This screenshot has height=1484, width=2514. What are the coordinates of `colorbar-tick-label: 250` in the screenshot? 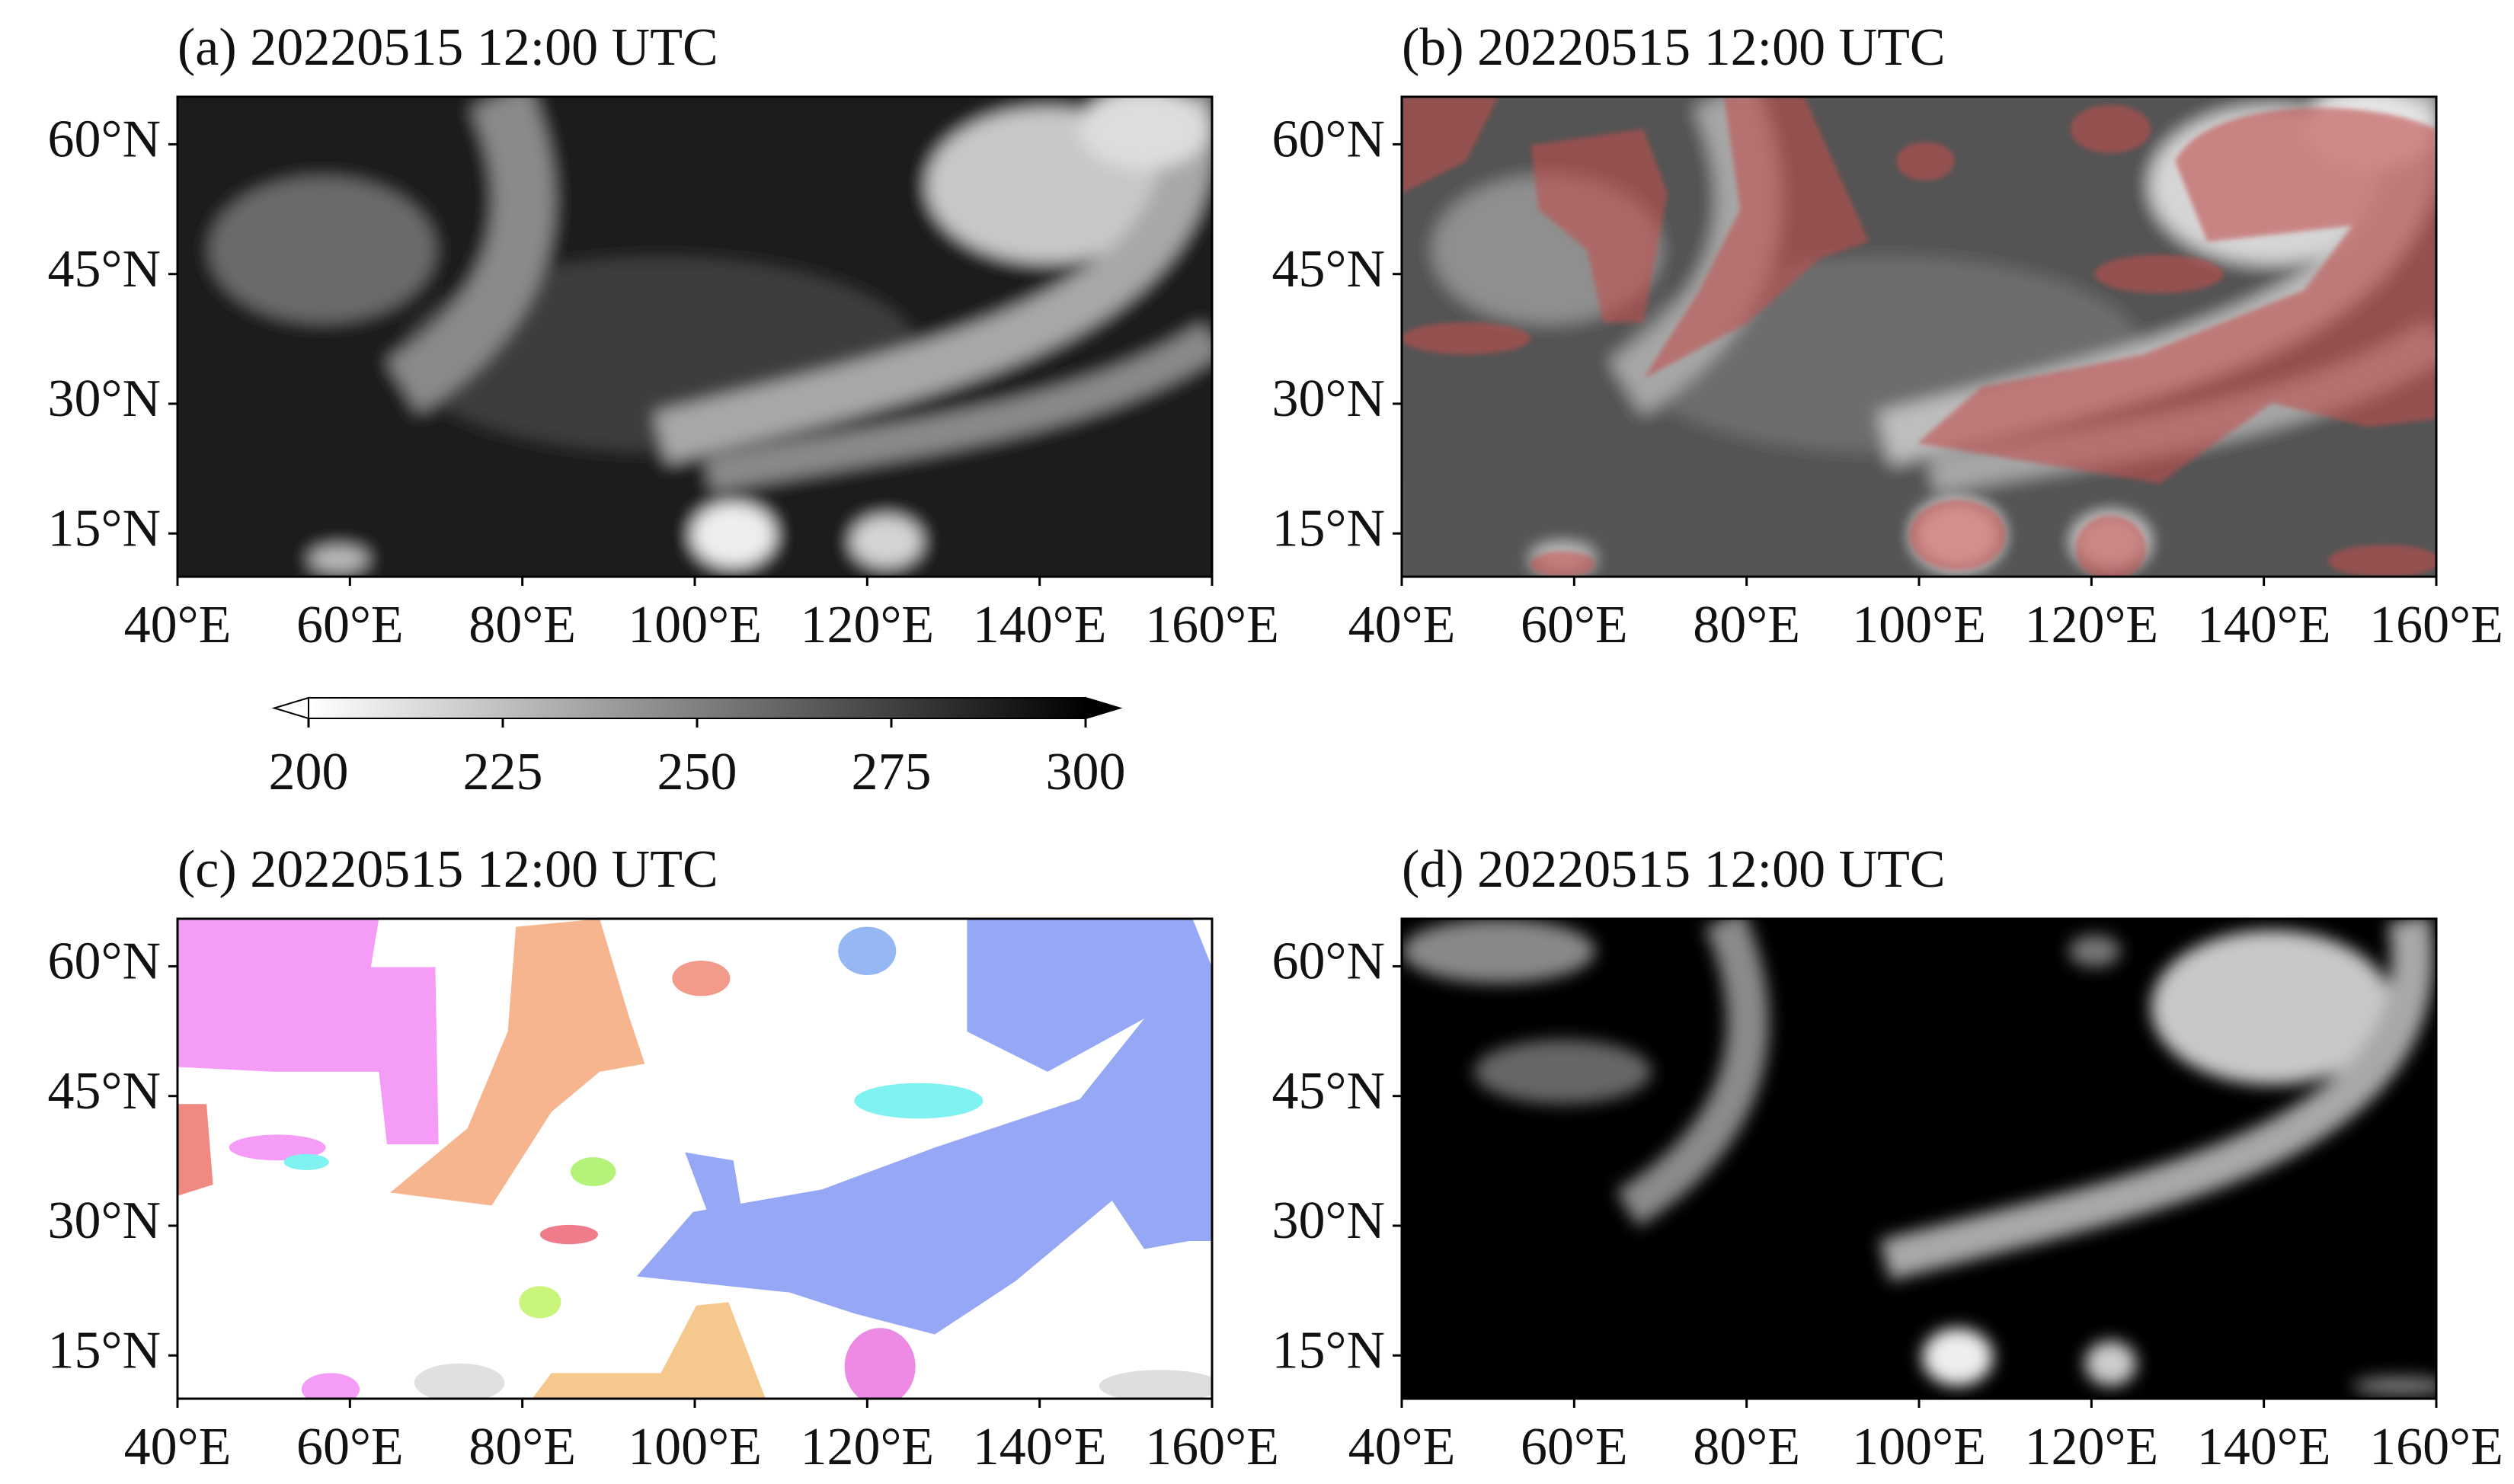 It's located at (697, 772).